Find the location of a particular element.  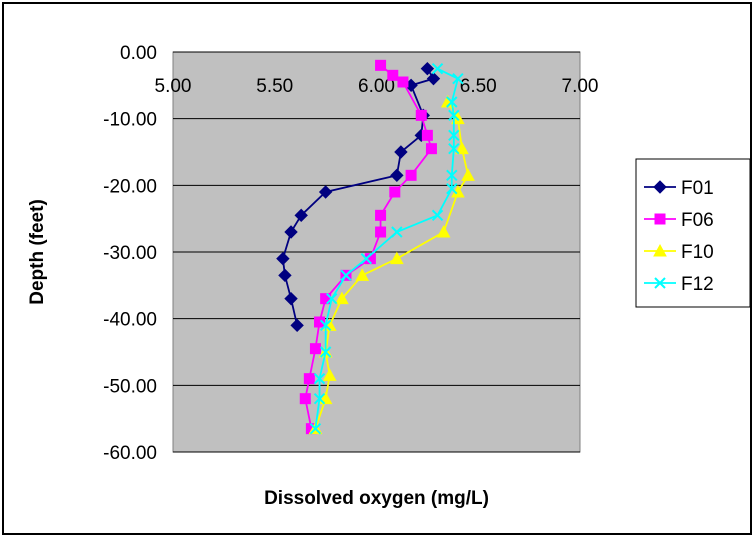

y-tick-label: 0.00 is located at coordinates (138, 53).